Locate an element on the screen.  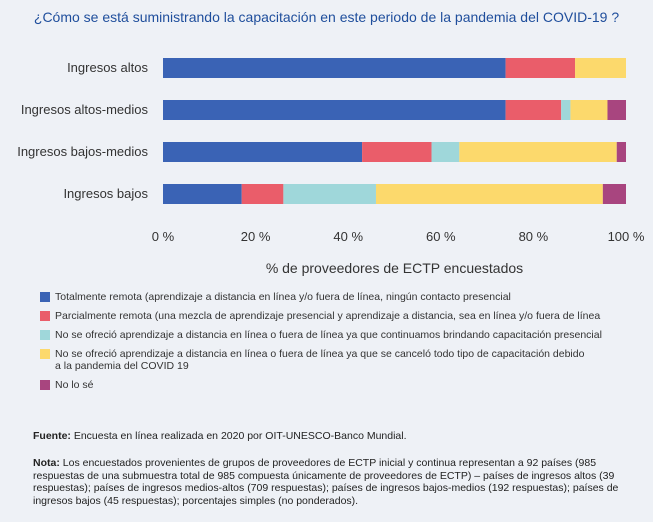
category-label: Ingresos bajos is located at coordinates (105, 193).